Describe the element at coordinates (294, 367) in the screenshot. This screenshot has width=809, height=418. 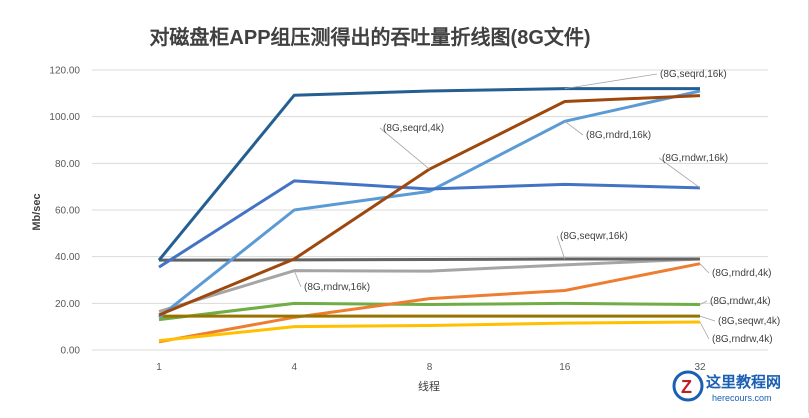
I see `x-tick-label: 4` at that location.